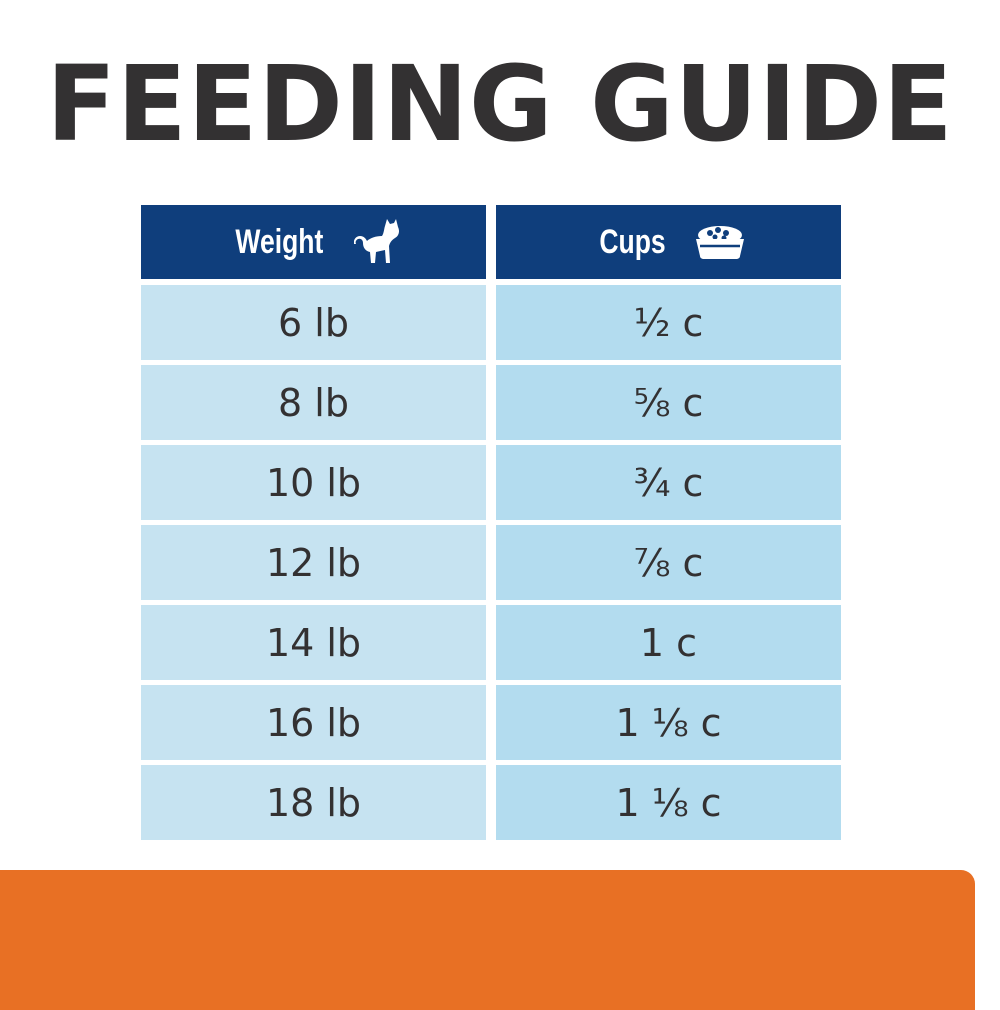  I want to click on cups-cell: ⅝ c, so click(668, 402).